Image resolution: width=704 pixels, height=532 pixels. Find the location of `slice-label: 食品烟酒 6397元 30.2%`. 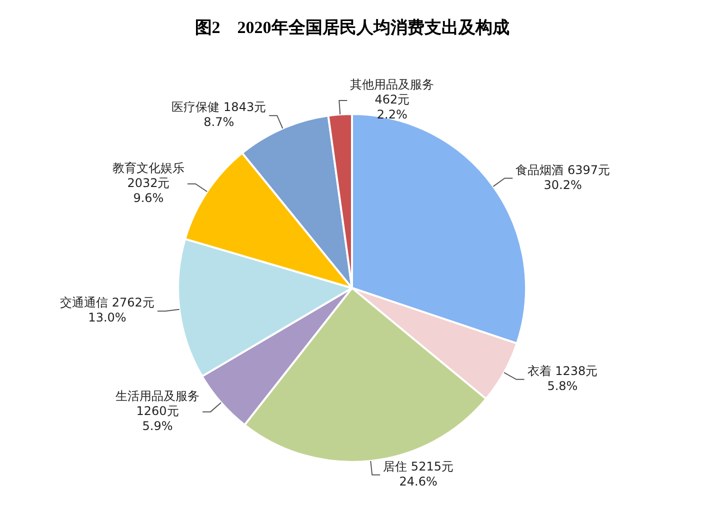

slice-label: 食品烟酒 6397元 30.2% is located at coordinates (563, 177).